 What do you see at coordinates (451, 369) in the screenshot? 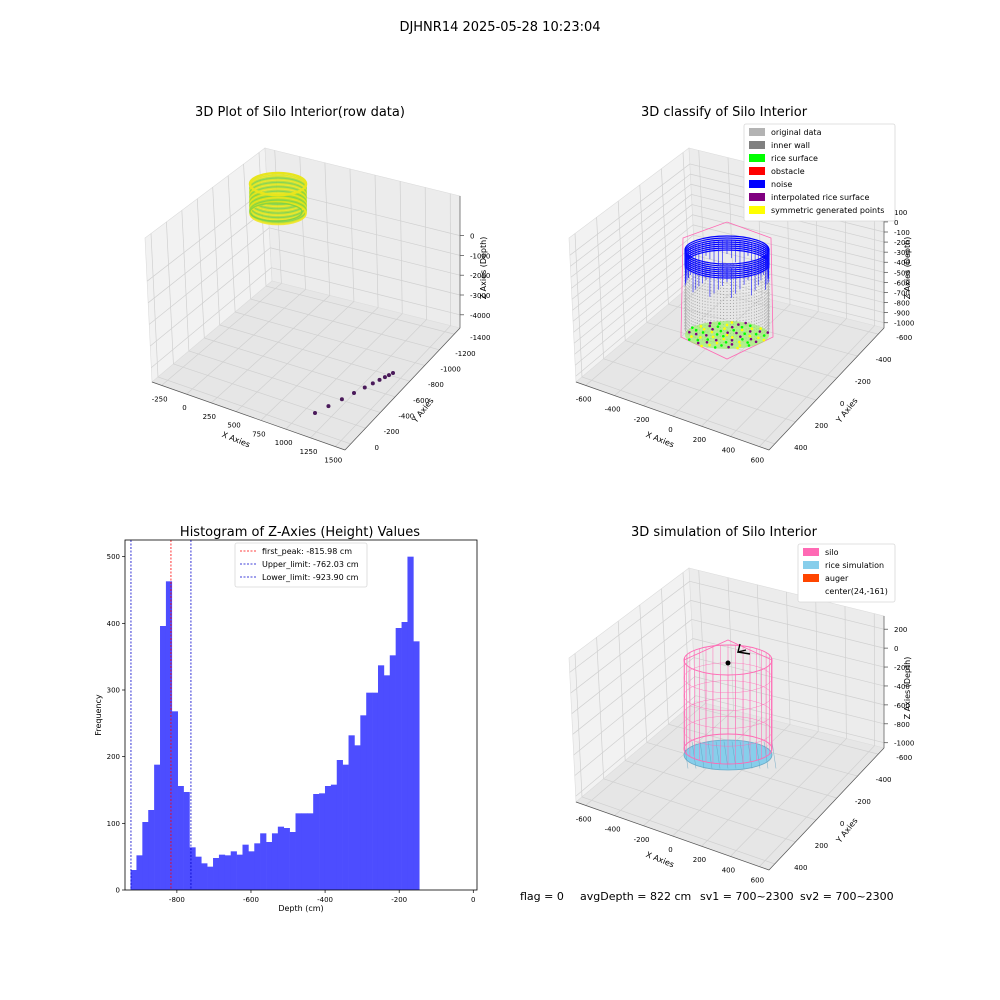
I see `y-tick-label: -1000` at bounding box center [451, 369].